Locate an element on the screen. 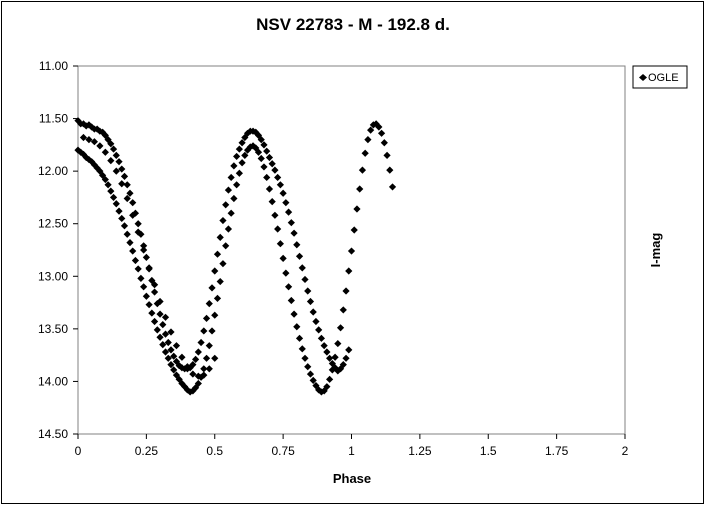 The height and width of the screenshot is (507, 707). x-tick-label: 2 is located at coordinates (625, 451).